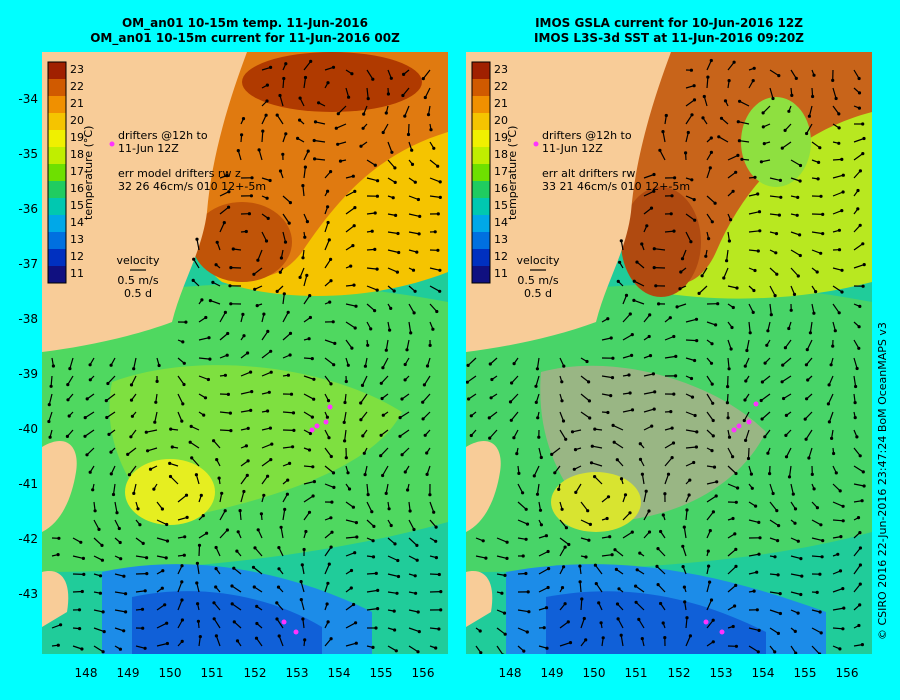 This screenshot has width=900, height=700. Describe the element at coordinates (144, 202) in the screenshot. I see `mainland-land` at that location.